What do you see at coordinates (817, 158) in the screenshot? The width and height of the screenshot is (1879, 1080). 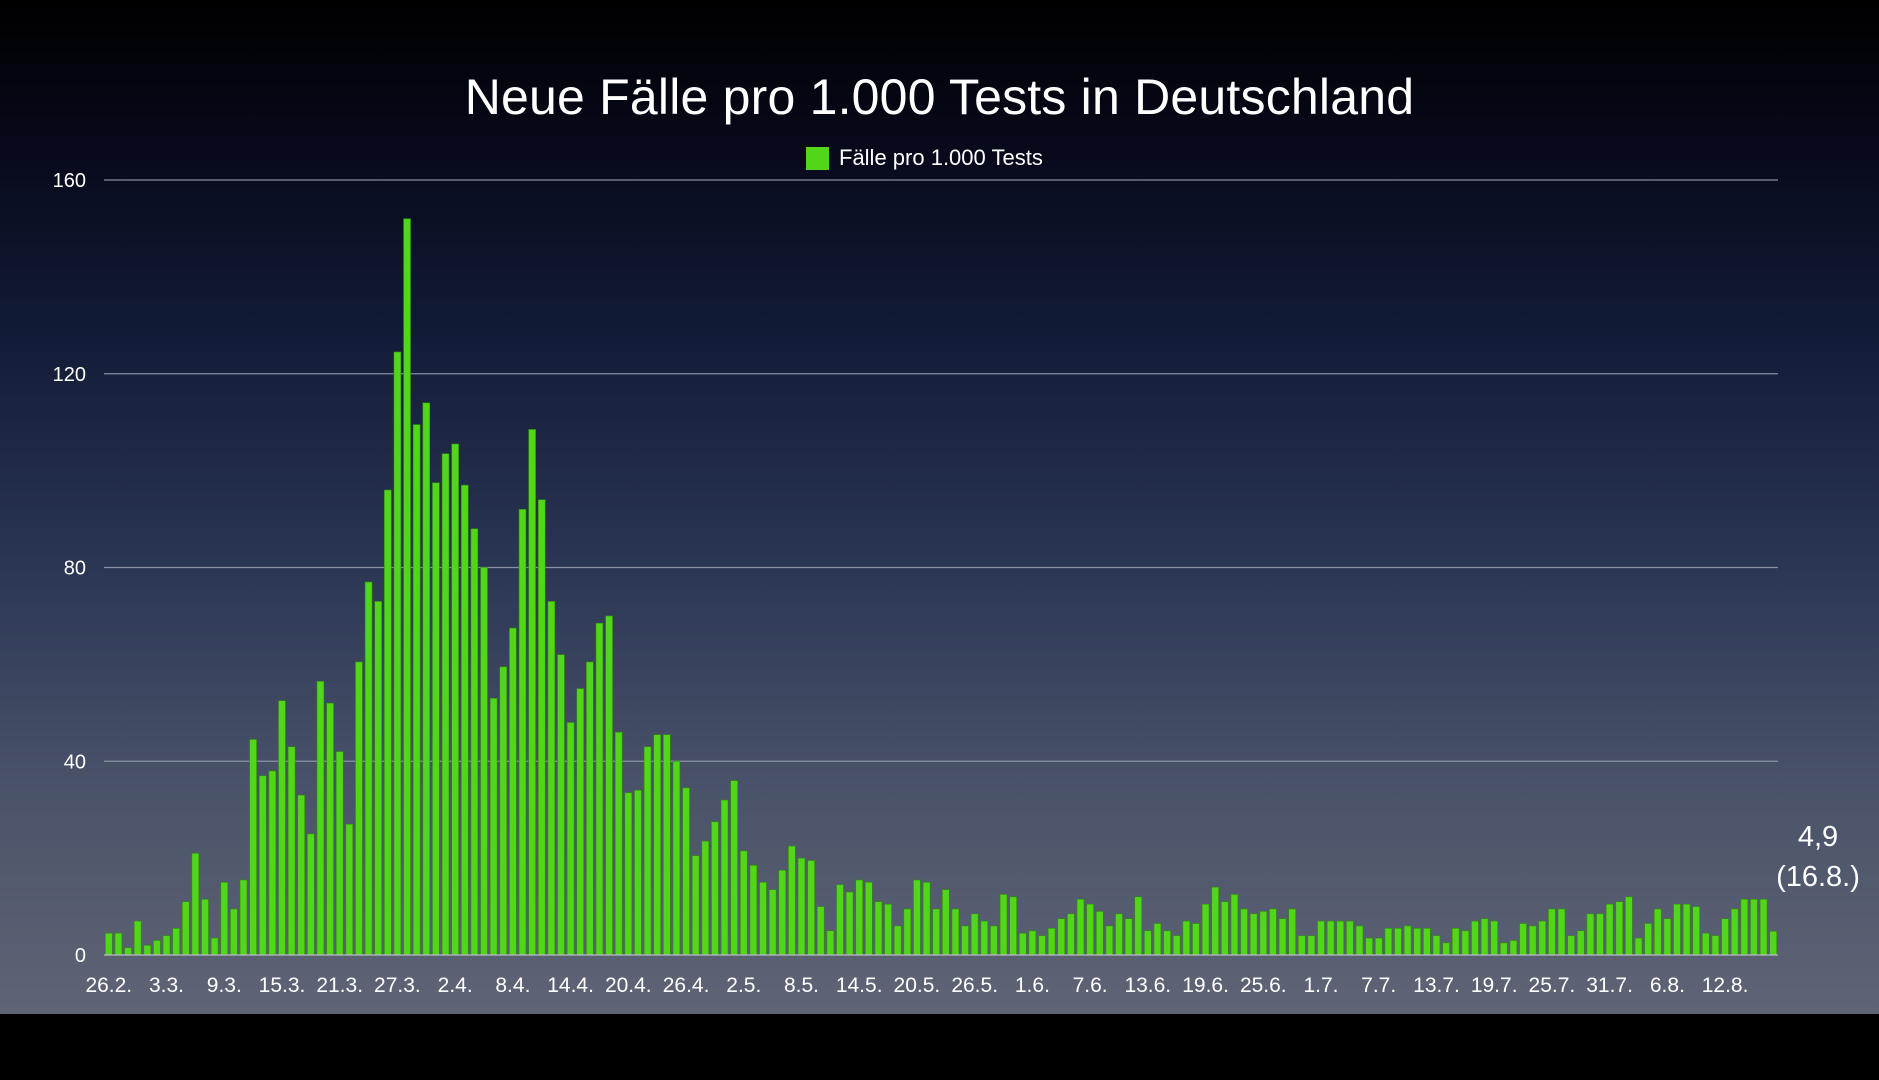 I see `legend-swatch` at bounding box center [817, 158].